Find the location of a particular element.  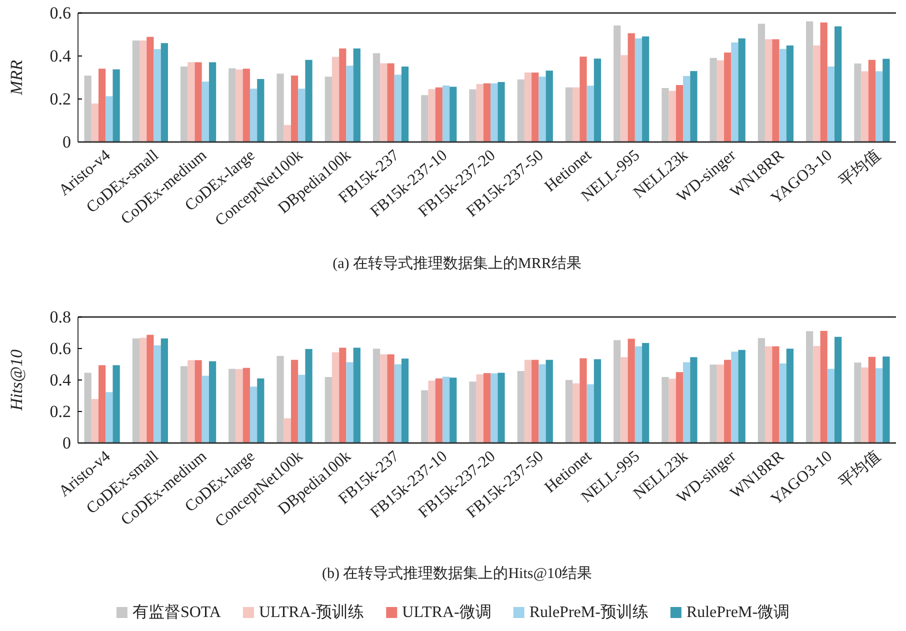

text: (b) 在转导式推理数据集上的Hits@10结果 is located at coordinates (457, 573).